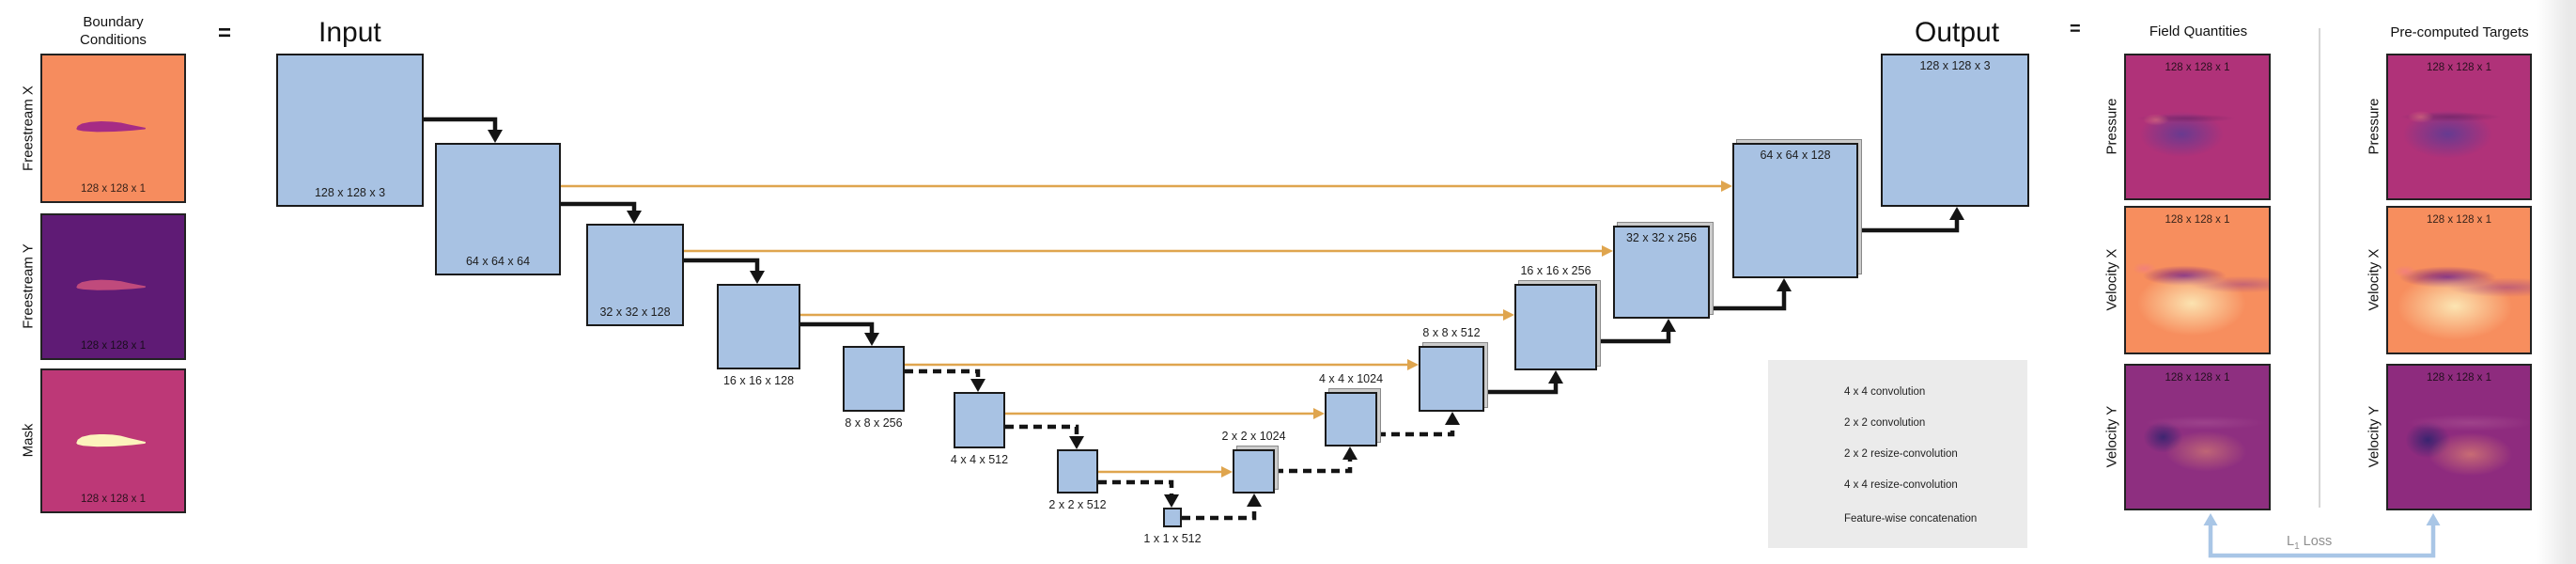  I want to click on target-panel-pressure: 128 x 128 x 1, so click(2459, 127).